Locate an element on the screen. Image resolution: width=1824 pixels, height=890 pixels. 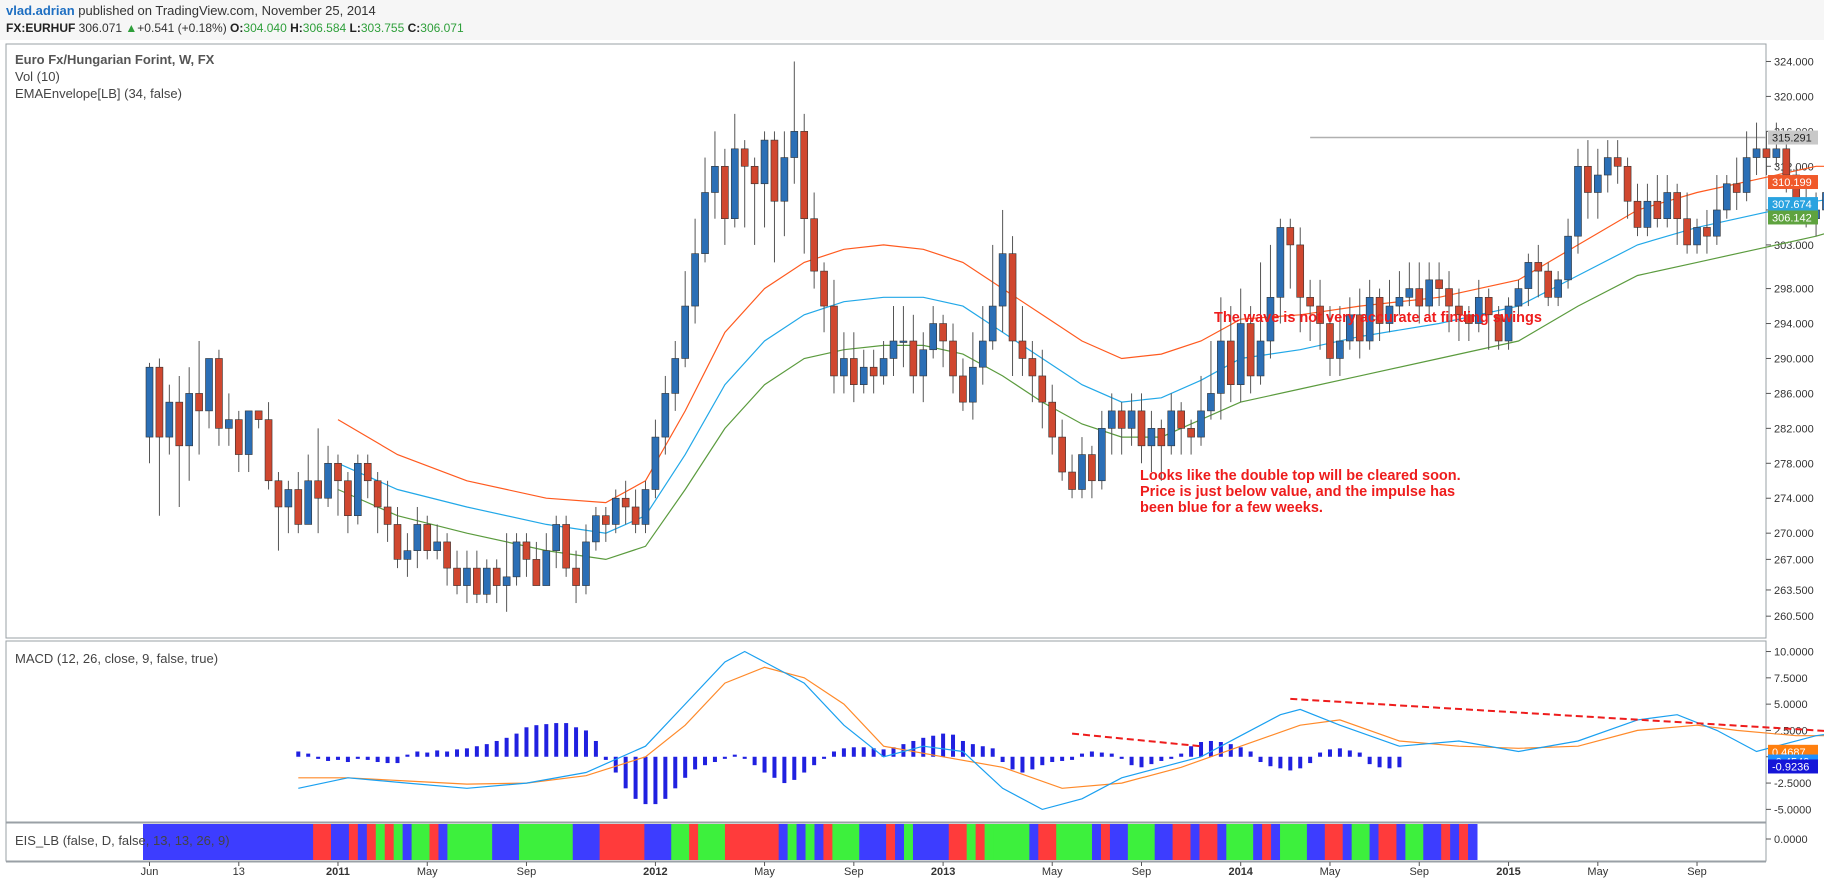
volume-legend: Vol (10) is located at coordinates (37, 76).